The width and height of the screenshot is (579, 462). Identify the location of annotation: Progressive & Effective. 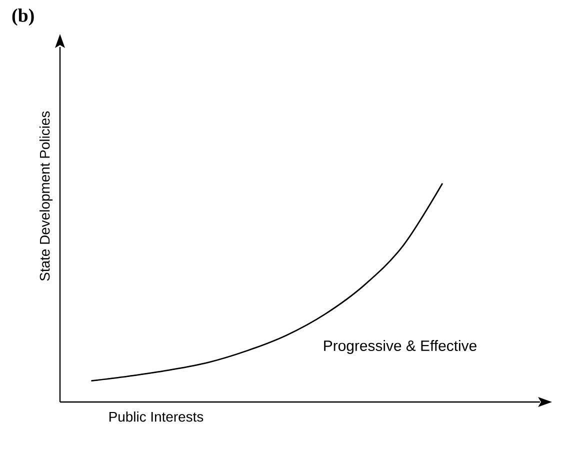
(400, 347).